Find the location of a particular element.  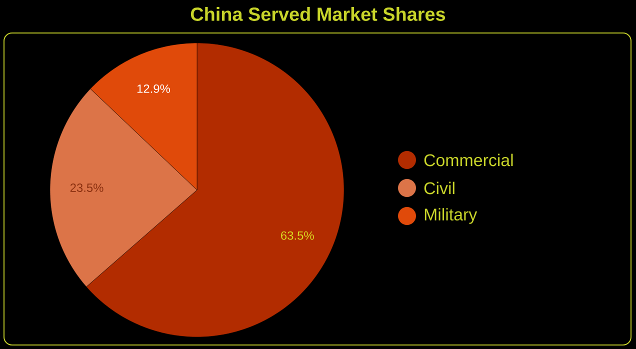

data-label: 63.5% is located at coordinates (297, 235).